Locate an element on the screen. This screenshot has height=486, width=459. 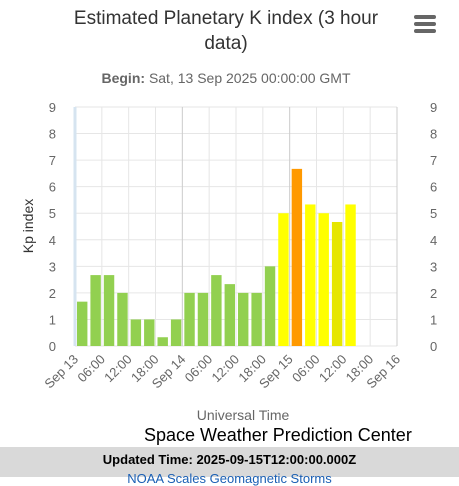
credit-text: Space Weather Prediction Center is located at coordinates (278, 435).